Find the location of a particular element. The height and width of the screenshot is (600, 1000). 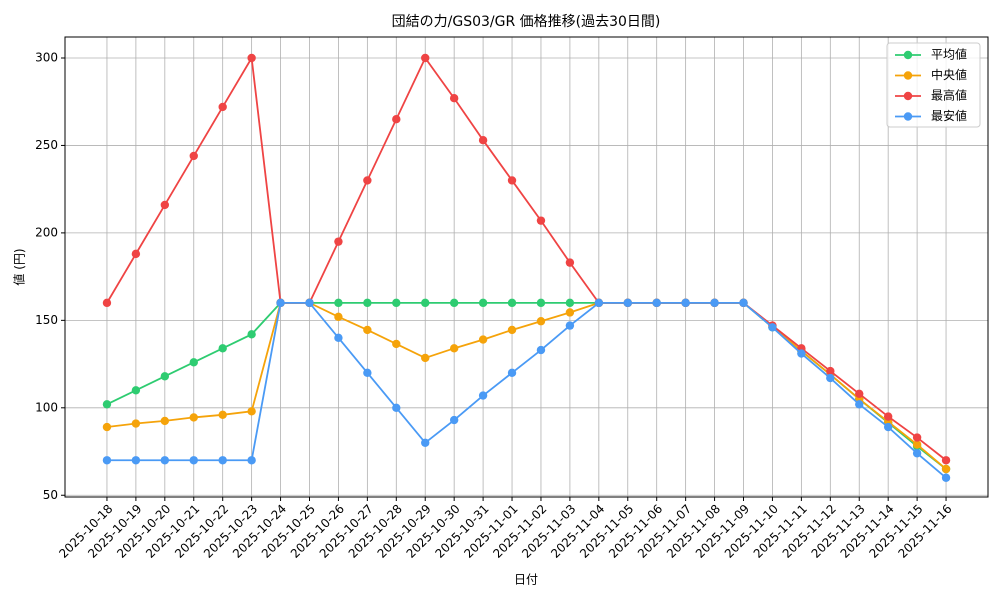

y-tick-label: 250 is located at coordinates (46, 145).